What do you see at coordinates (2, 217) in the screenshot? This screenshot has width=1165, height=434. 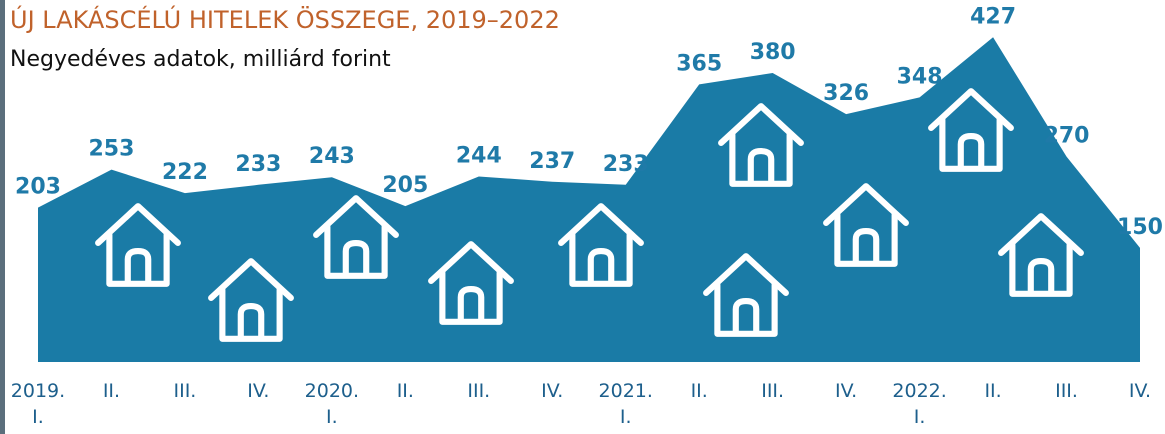 I see `side-strip` at bounding box center [2, 217].